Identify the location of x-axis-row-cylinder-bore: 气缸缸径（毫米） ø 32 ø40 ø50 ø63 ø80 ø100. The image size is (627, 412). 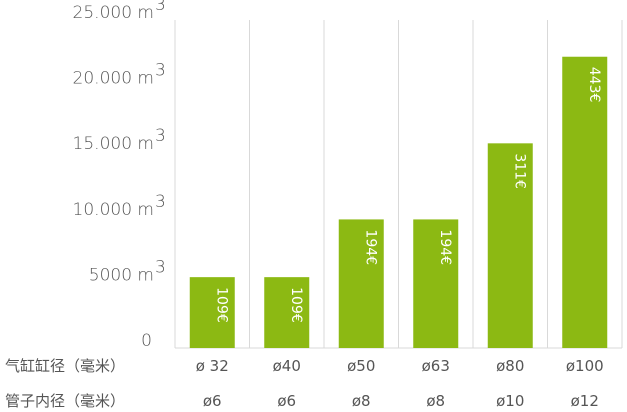
(304, 366).